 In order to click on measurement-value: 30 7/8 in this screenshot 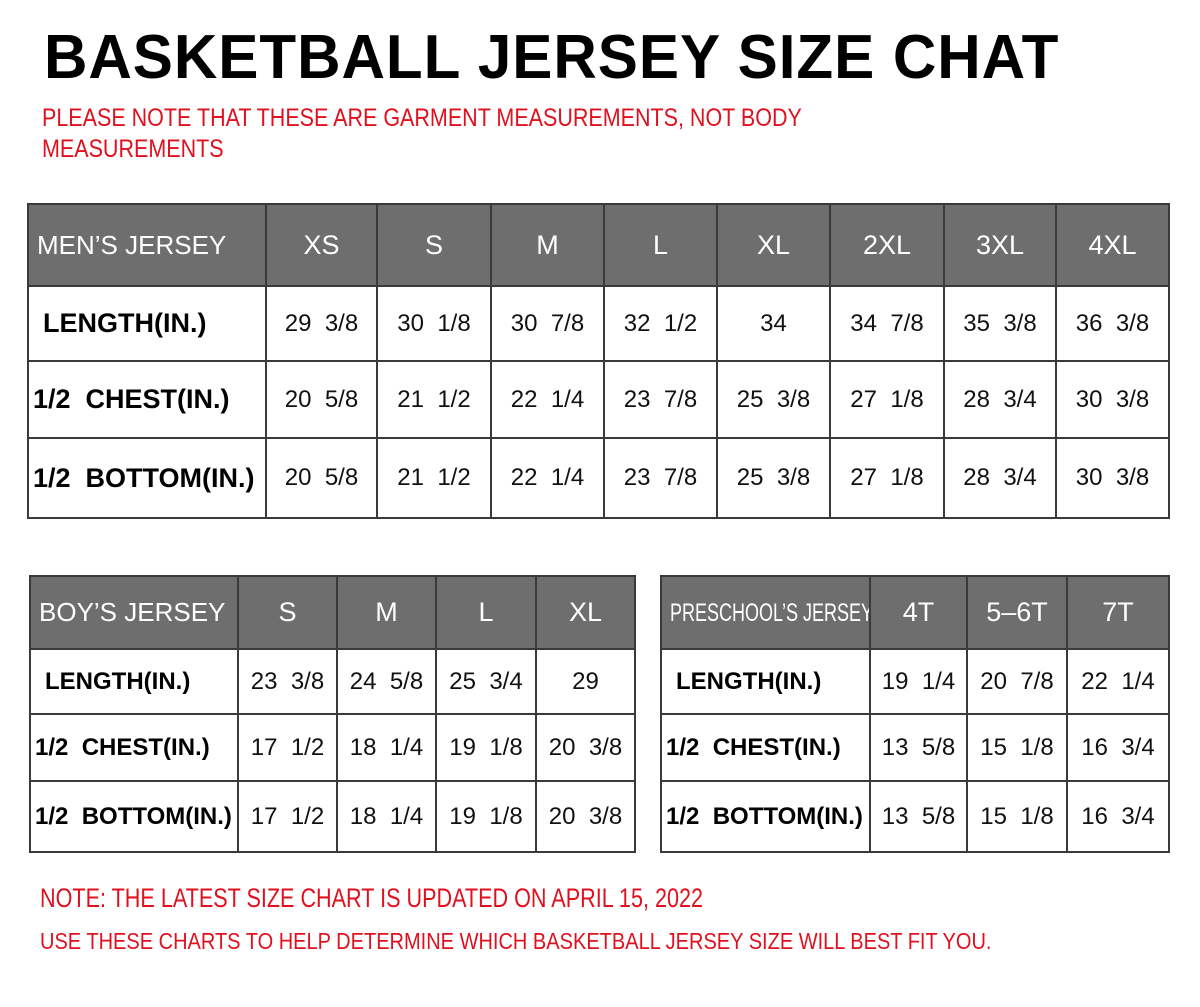, I will do `click(547, 323)`.